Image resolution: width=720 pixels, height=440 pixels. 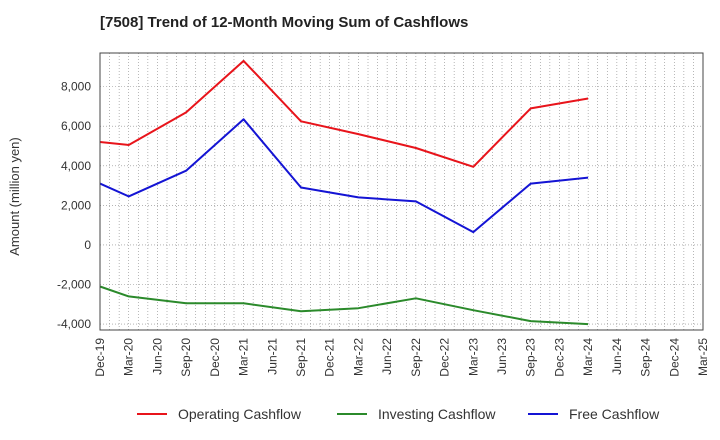 I want to click on x-tick-label: Dec-22, so click(x=445, y=357).